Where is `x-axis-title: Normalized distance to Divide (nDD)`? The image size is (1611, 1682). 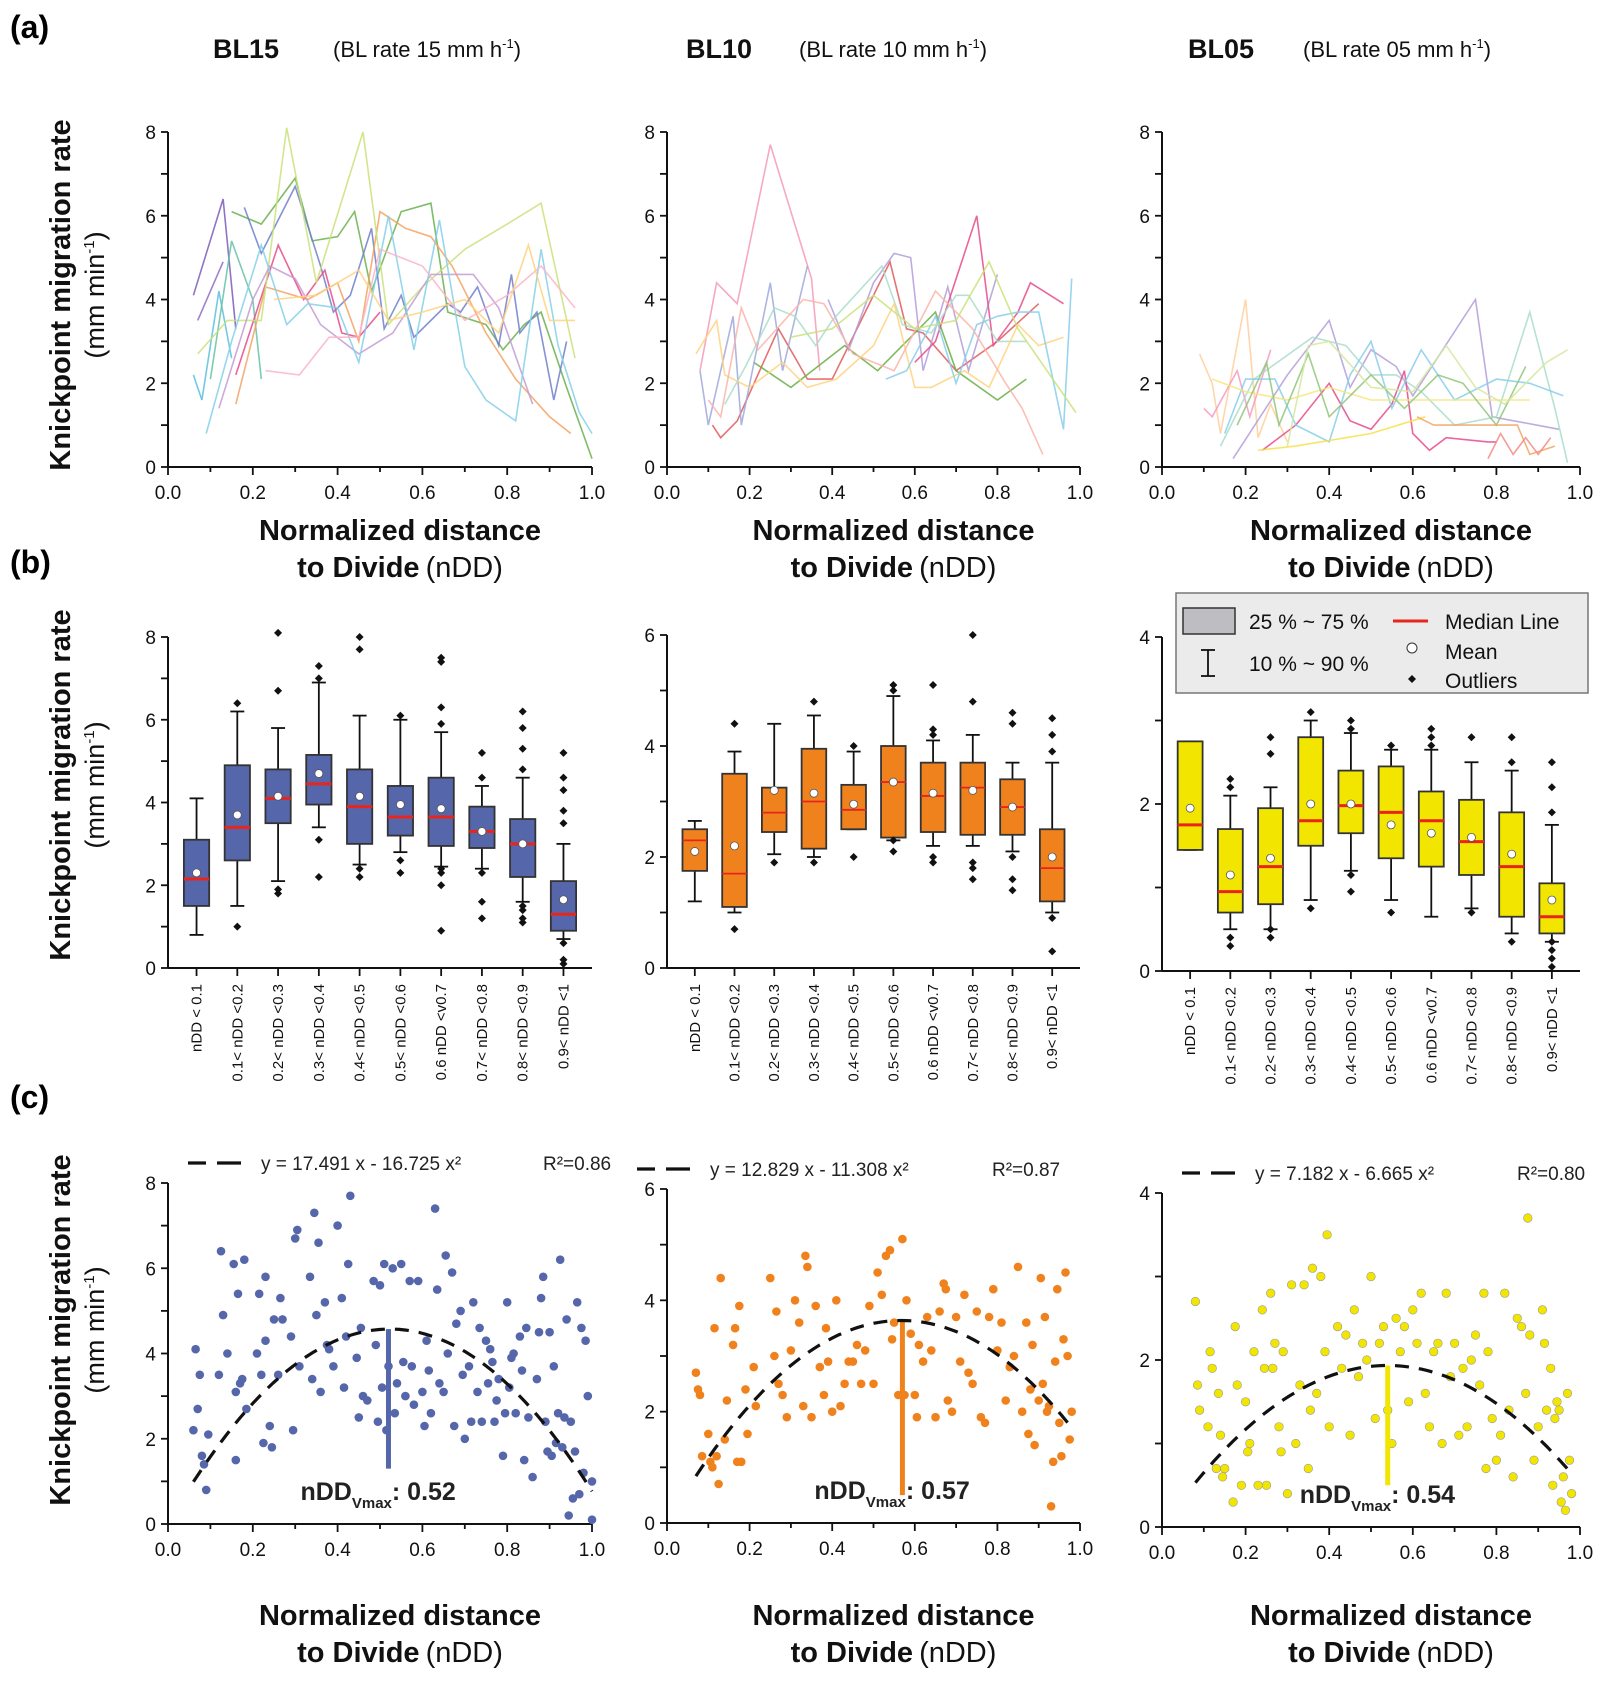 x-axis-title: Normalized distance to Divide (nDD) is located at coordinates (893, 549).